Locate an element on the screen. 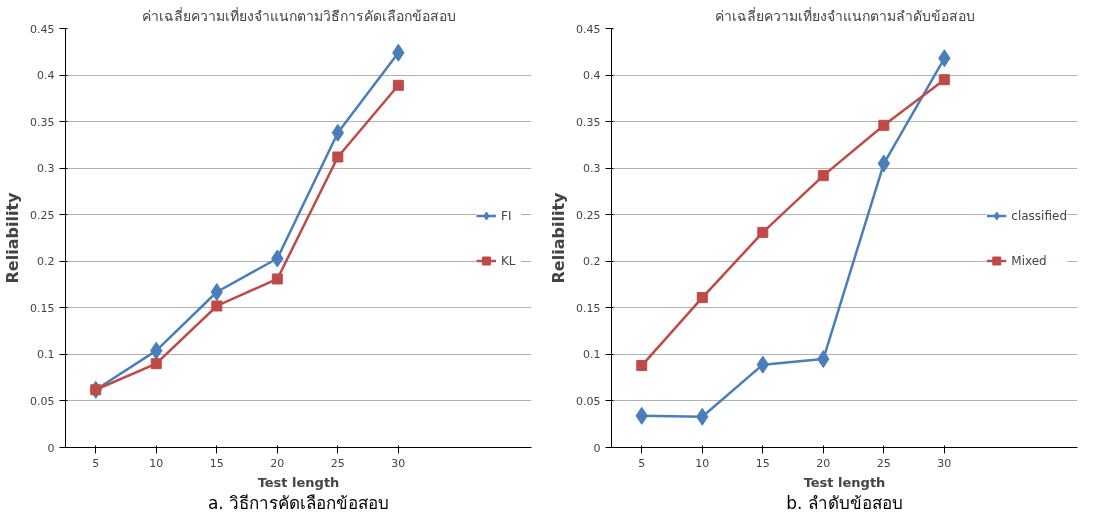 This screenshot has height=523, width=1096. chart-title: ค่าเฉลี่ยความเที่ยงจำแนกตามลำดับข้อสอบ is located at coordinates (844, 15).